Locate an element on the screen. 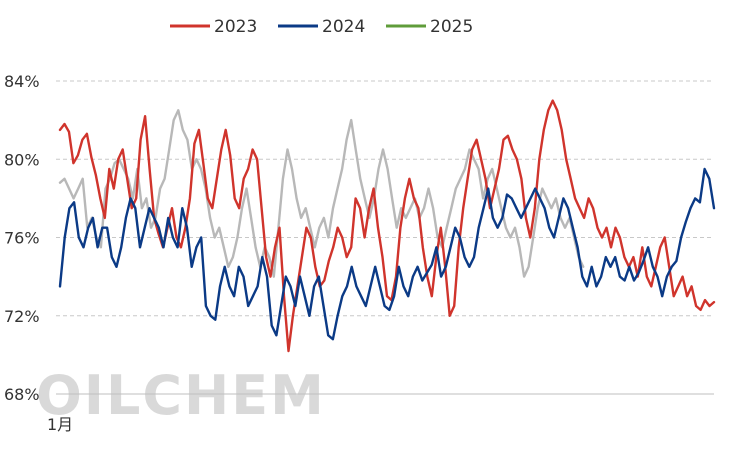  y-tick-label-72: 72% is located at coordinates (22, 316).